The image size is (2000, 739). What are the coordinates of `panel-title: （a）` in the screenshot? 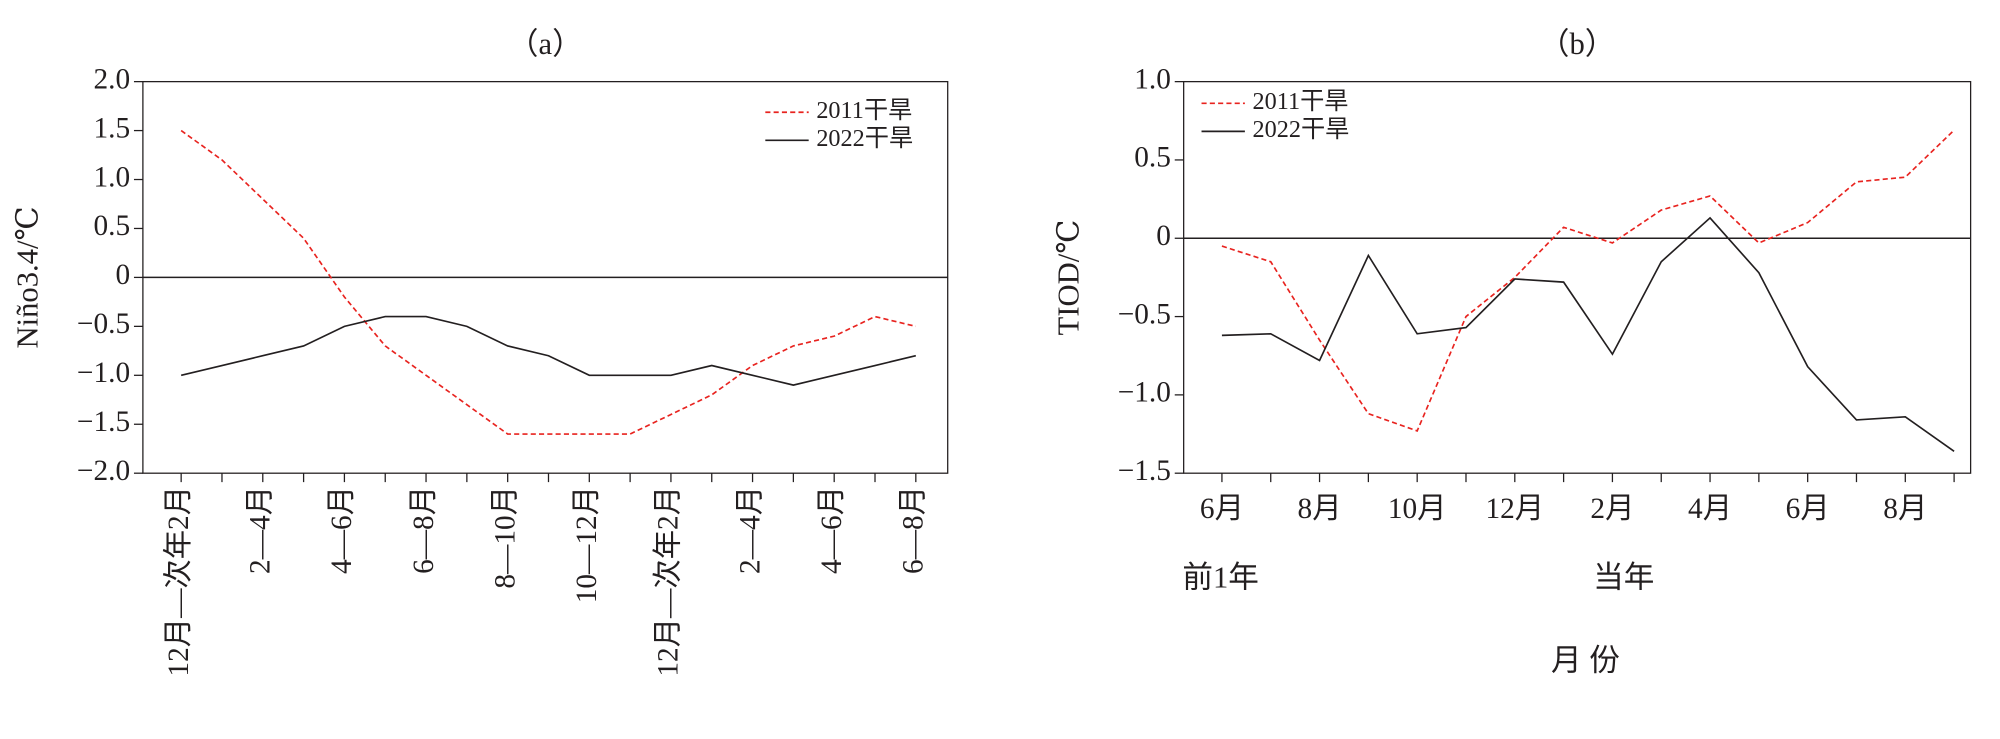 It's located at (545, 44).